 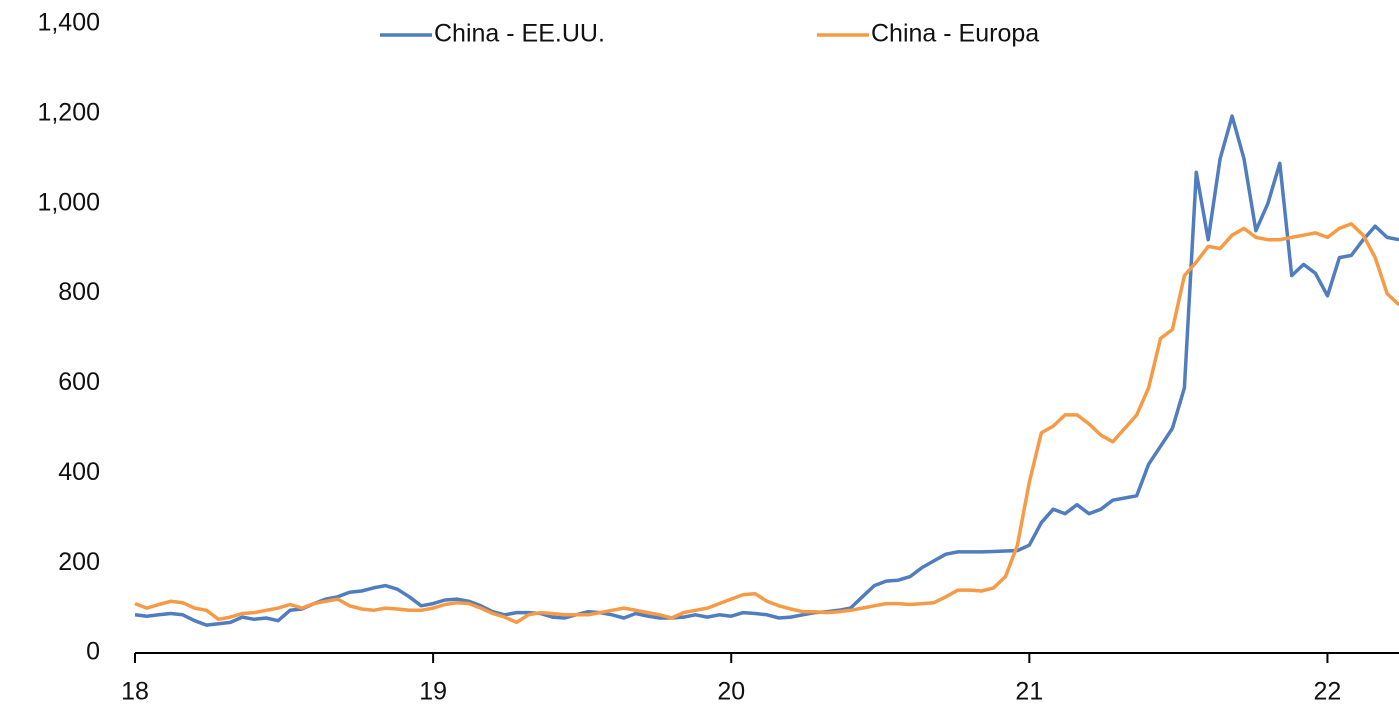 What do you see at coordinates (1029, 692) in the screenshot?
I see `x-tick-label: 21` at bounding box center [1029, 692].